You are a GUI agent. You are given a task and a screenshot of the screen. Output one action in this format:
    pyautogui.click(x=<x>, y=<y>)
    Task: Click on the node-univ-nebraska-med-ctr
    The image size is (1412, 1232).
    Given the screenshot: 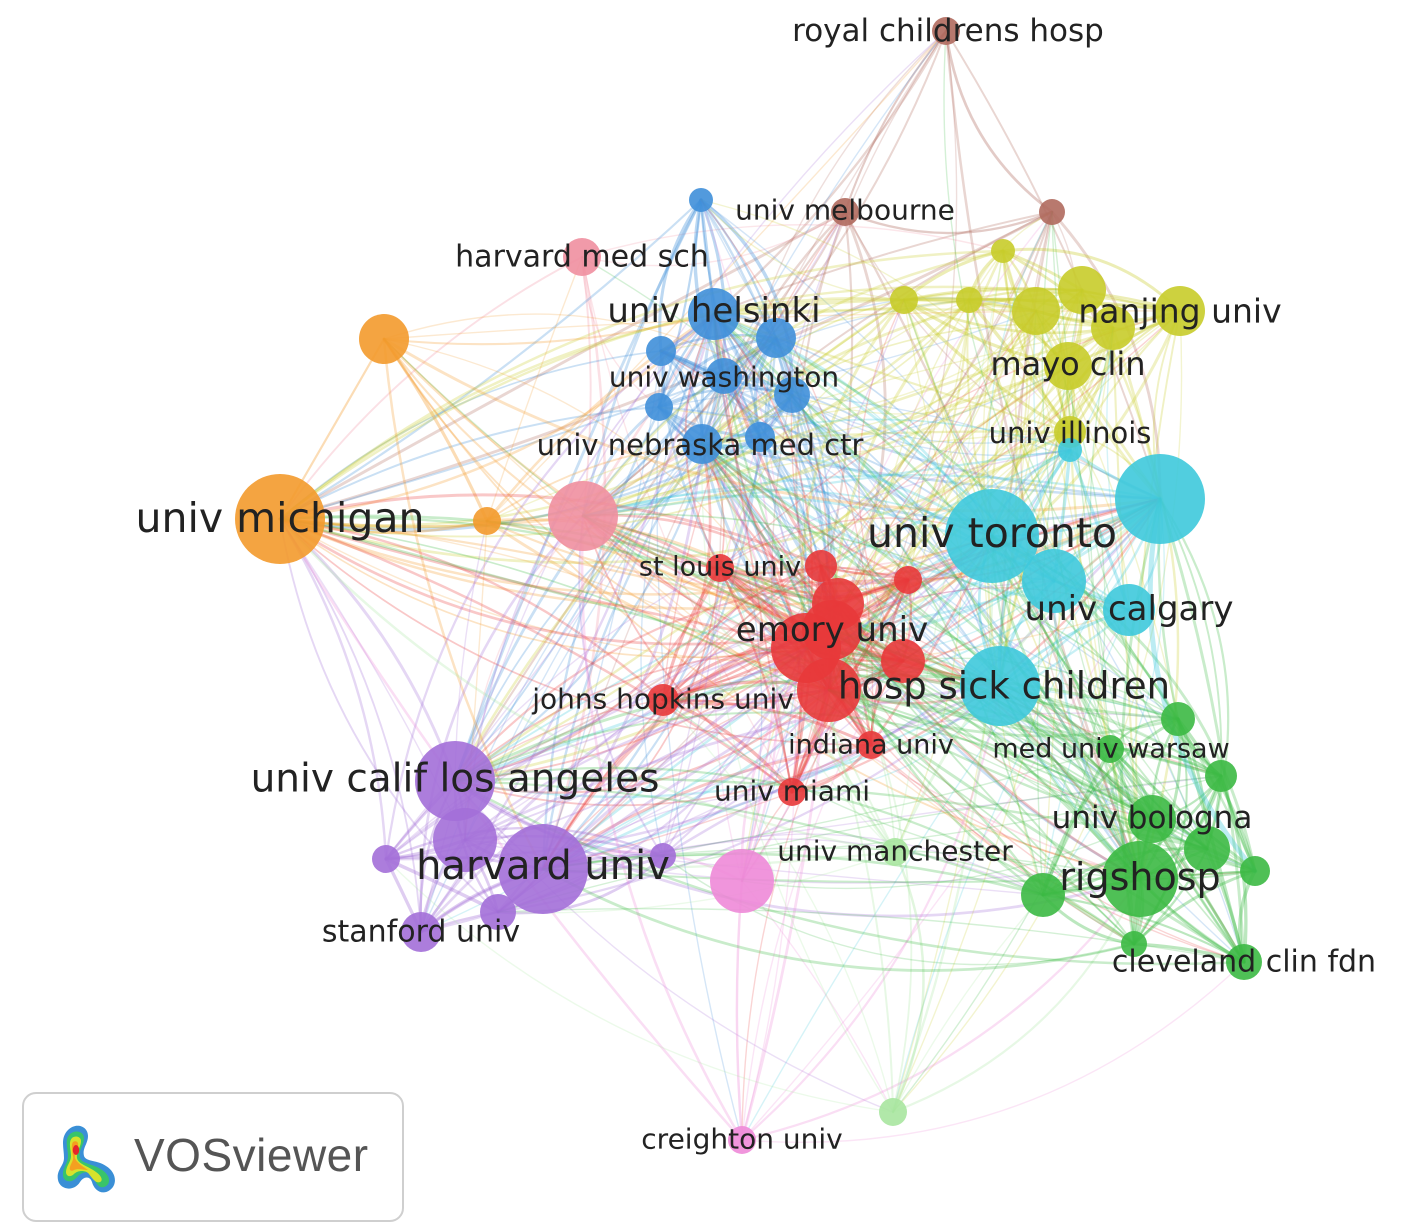 What is the action you would take?
    pyautogui.click(x=702, y=444)
    